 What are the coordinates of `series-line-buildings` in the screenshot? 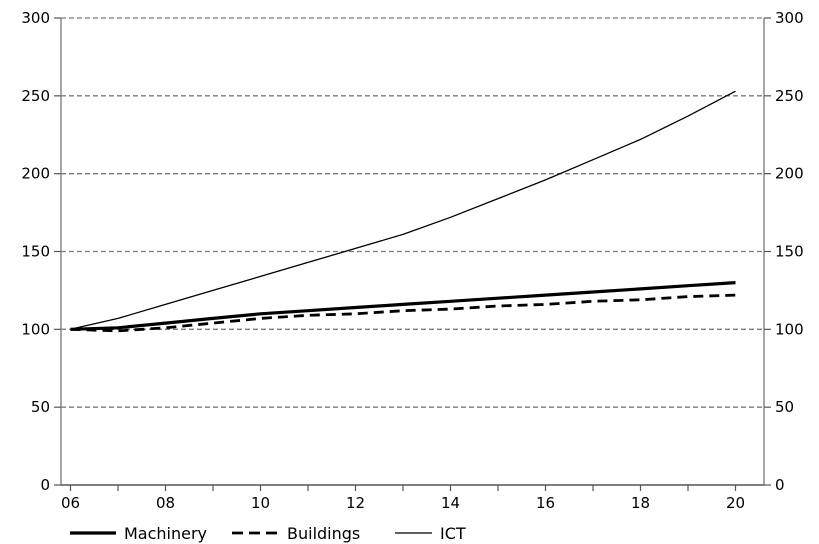 It's located at (403, 313).